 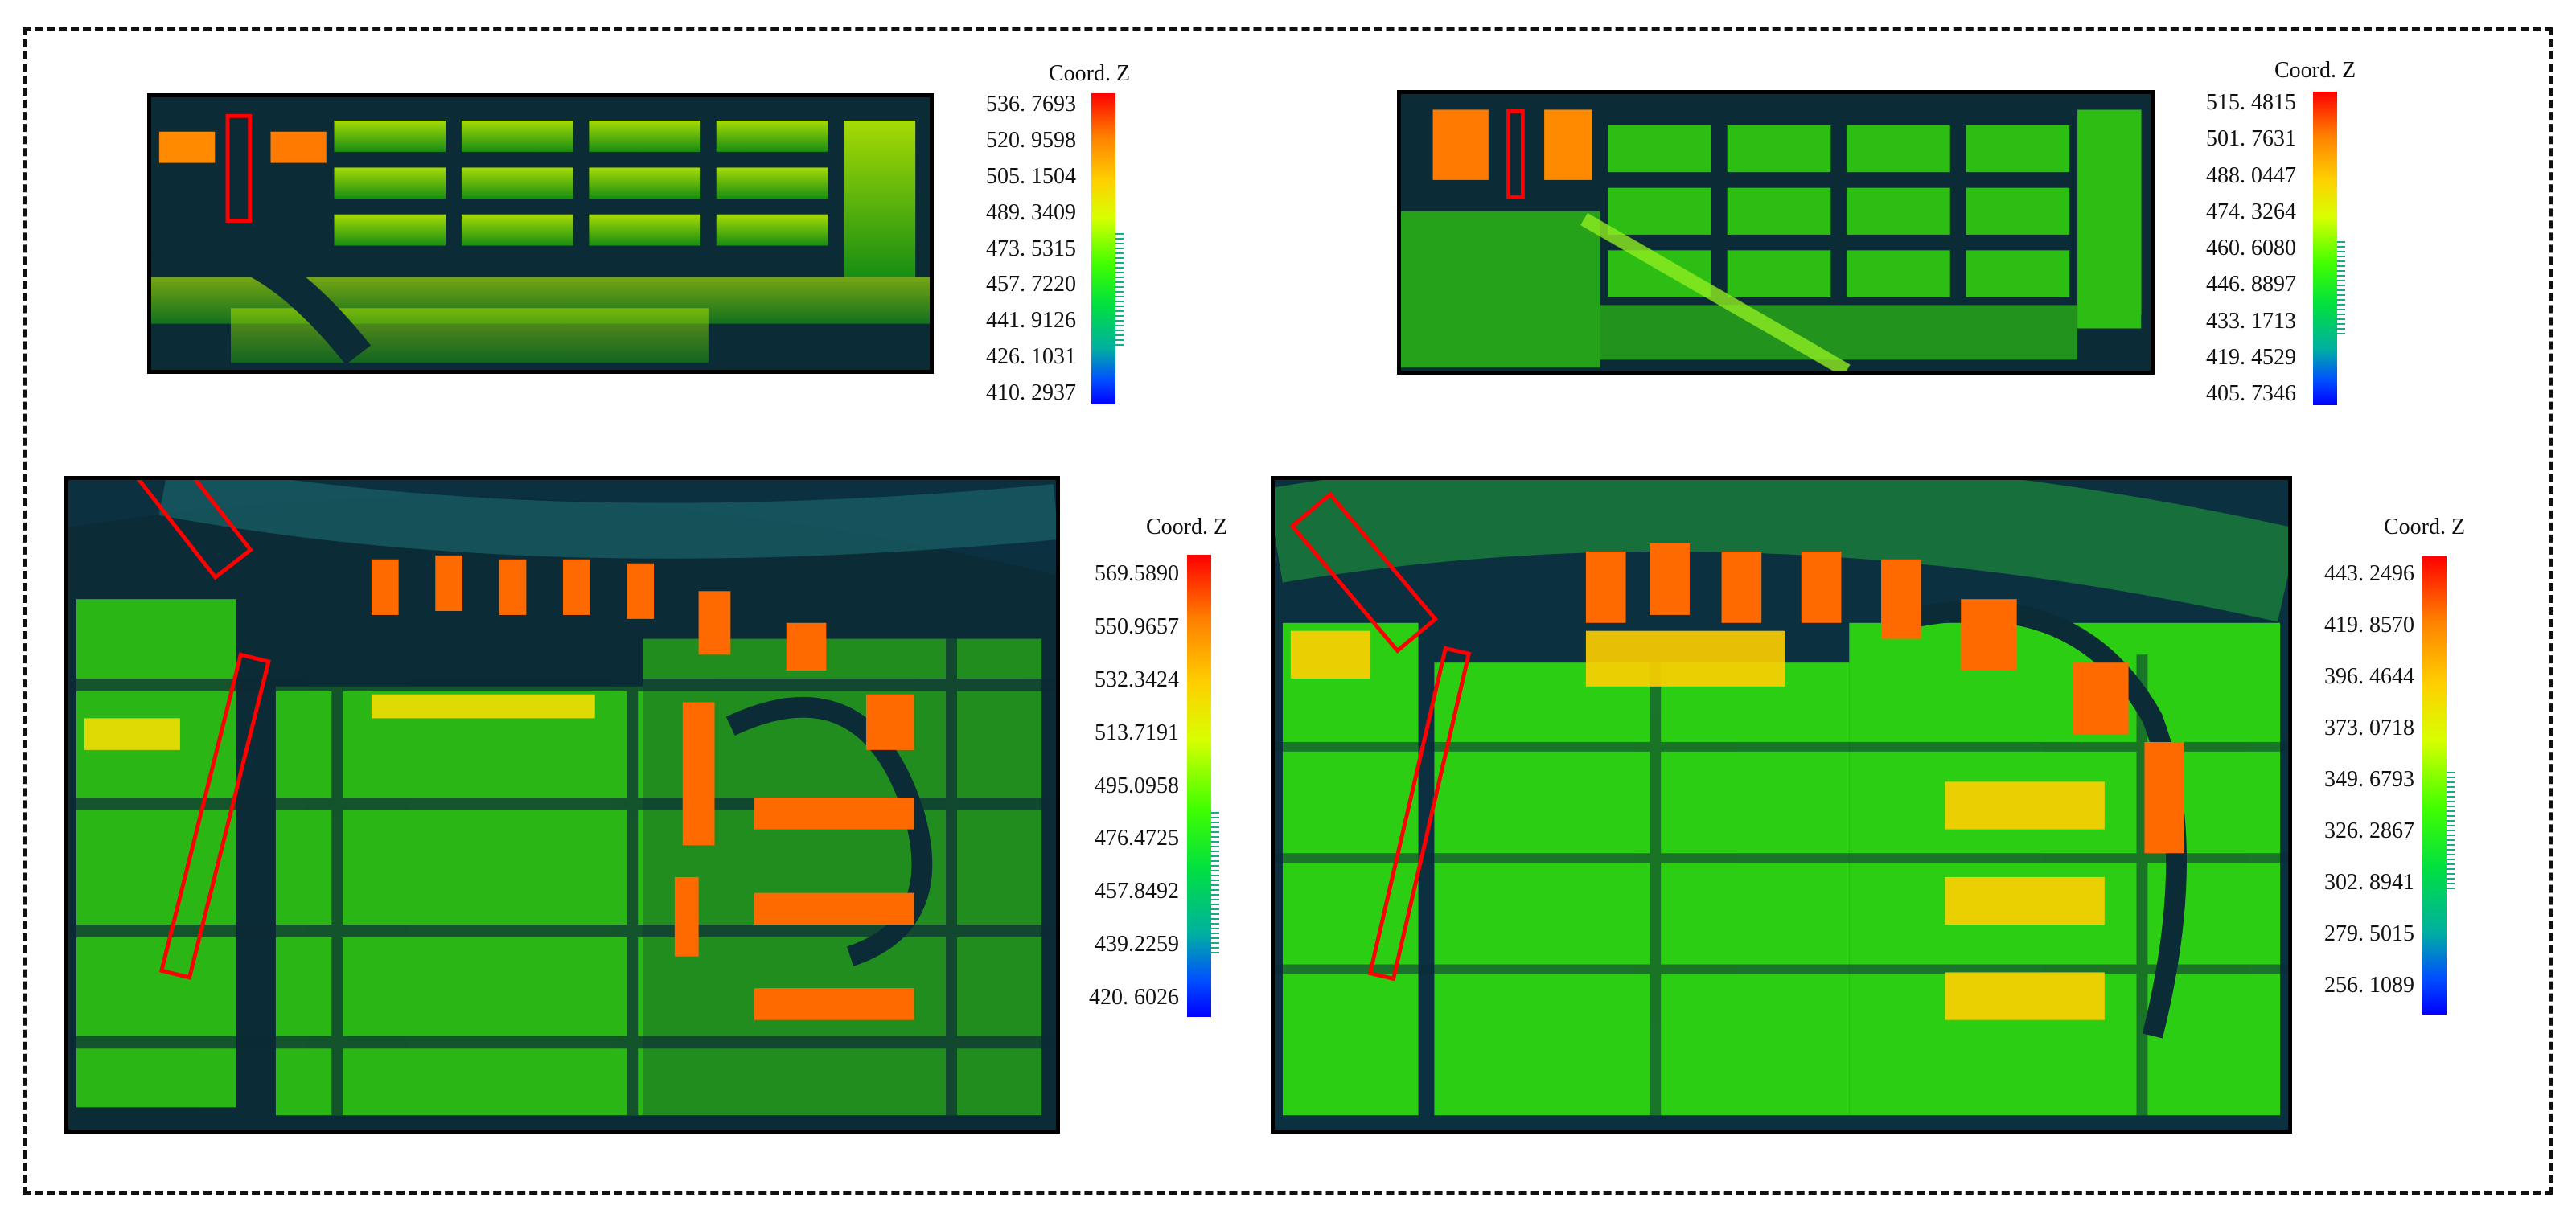 What do you see at coordinates (1137, 574) in the screenshot?
I see `colorbar-tick: 569.5890` at bounding box center [1137, 574].